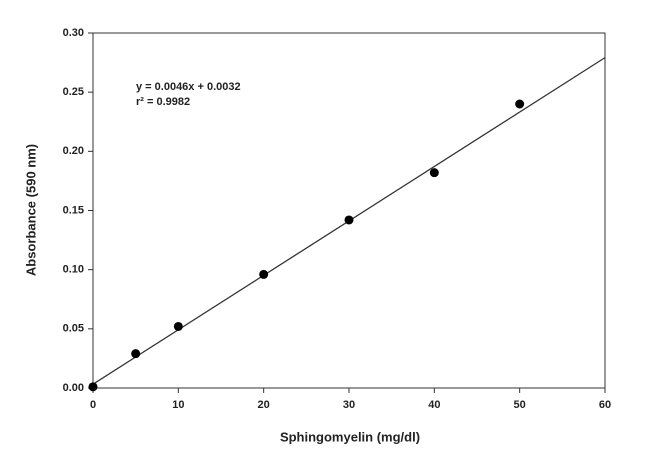 The width and height of the screenshot is (650, 461). What do you see at coordinates (30, 210) in the screenshot?
I see `y-axis-title: Absorbance (590 nm)` at bounding box center [30, 210].